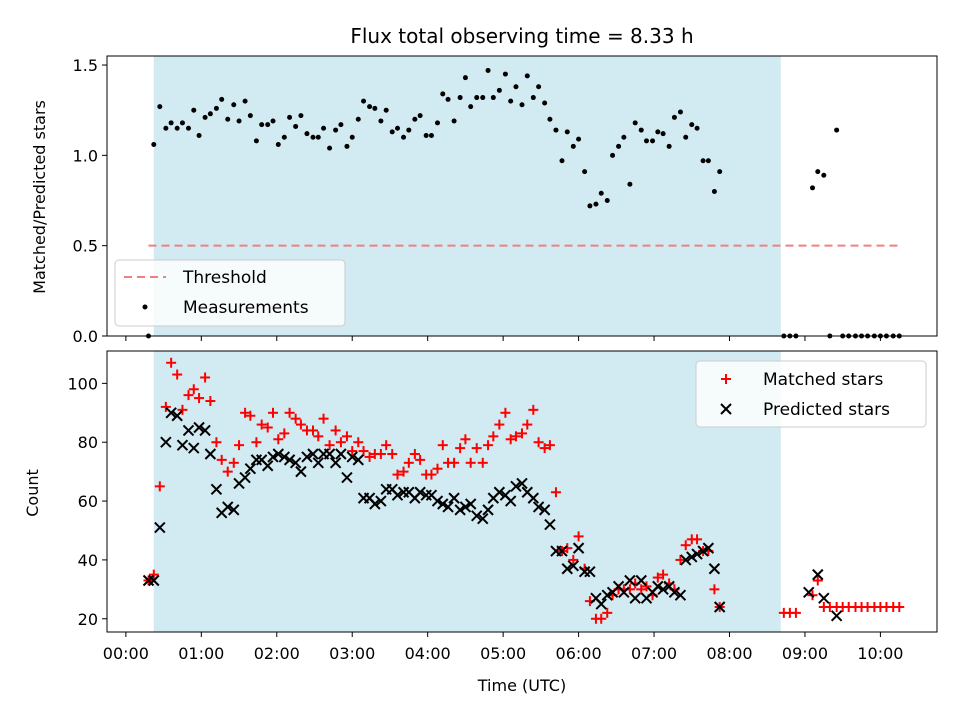 The height and width of the screenshot is (720, 960). What do you see at coordinates (823, 380) in the screenshot?
I see `matched-legend-label: Matched stars` at bounding box center [823, 380].